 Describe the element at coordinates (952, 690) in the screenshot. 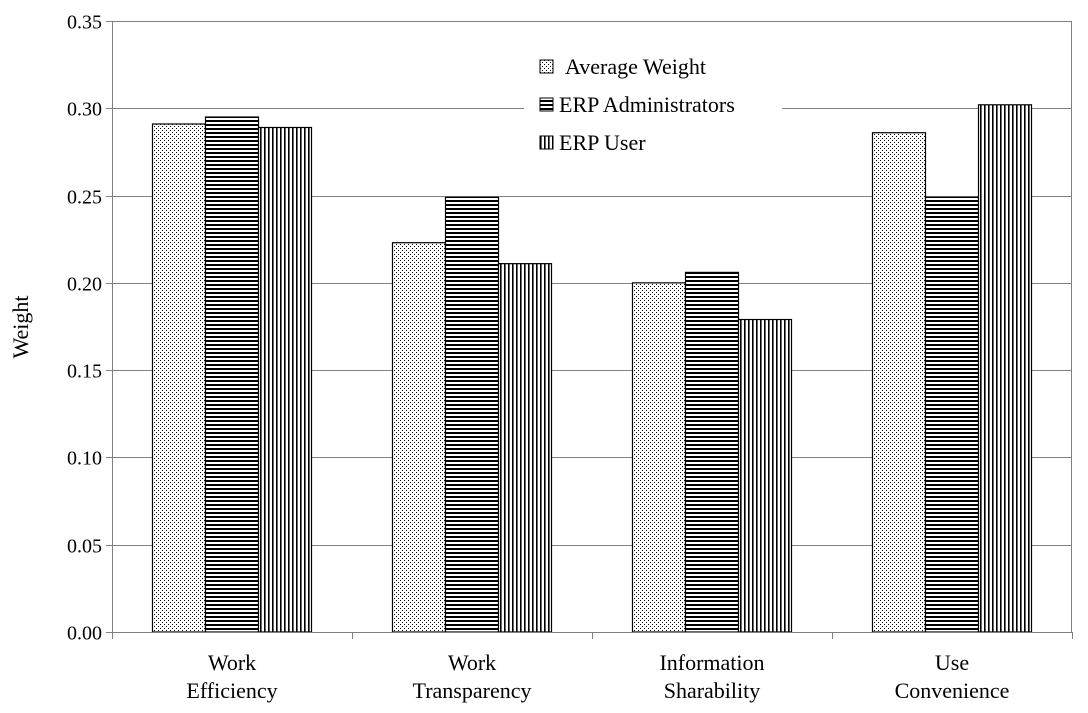

I see `x-category-label: Convenience` at that location.